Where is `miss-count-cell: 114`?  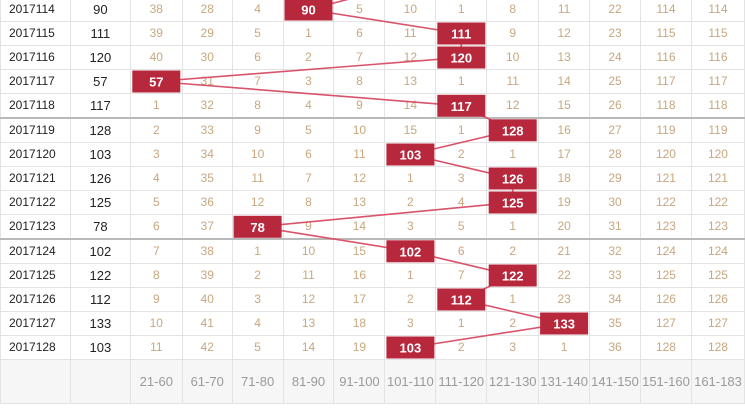 miss-count-cell: 114 is located at coordinates (717, 11).